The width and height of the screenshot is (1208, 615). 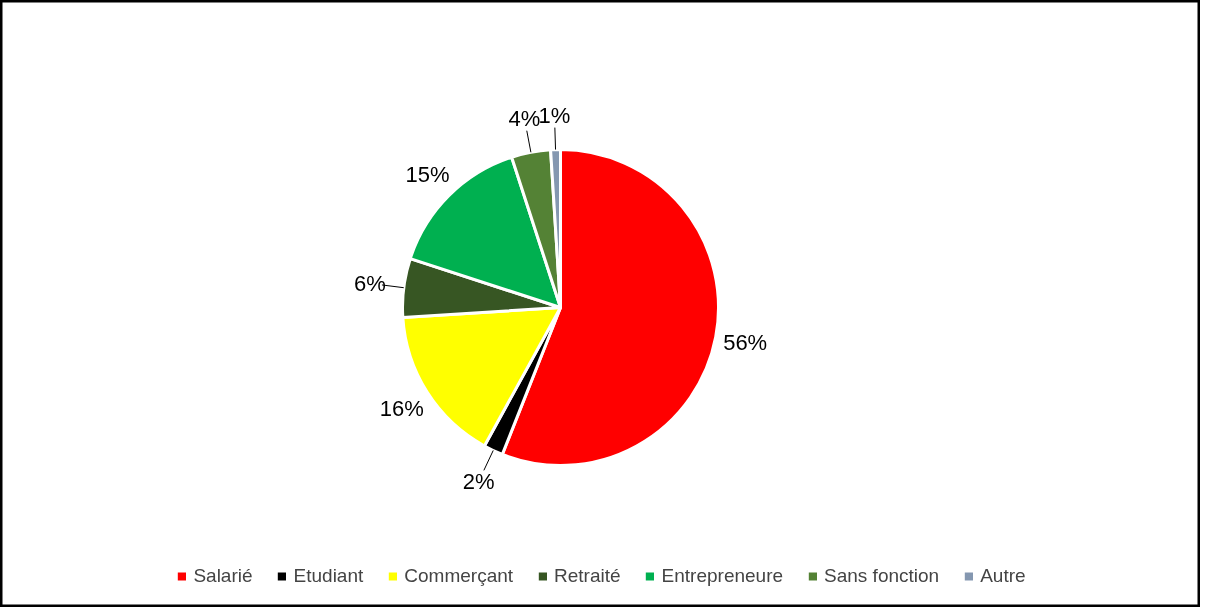 I want to click on data-label: 4%, so click(x=524, y=119).